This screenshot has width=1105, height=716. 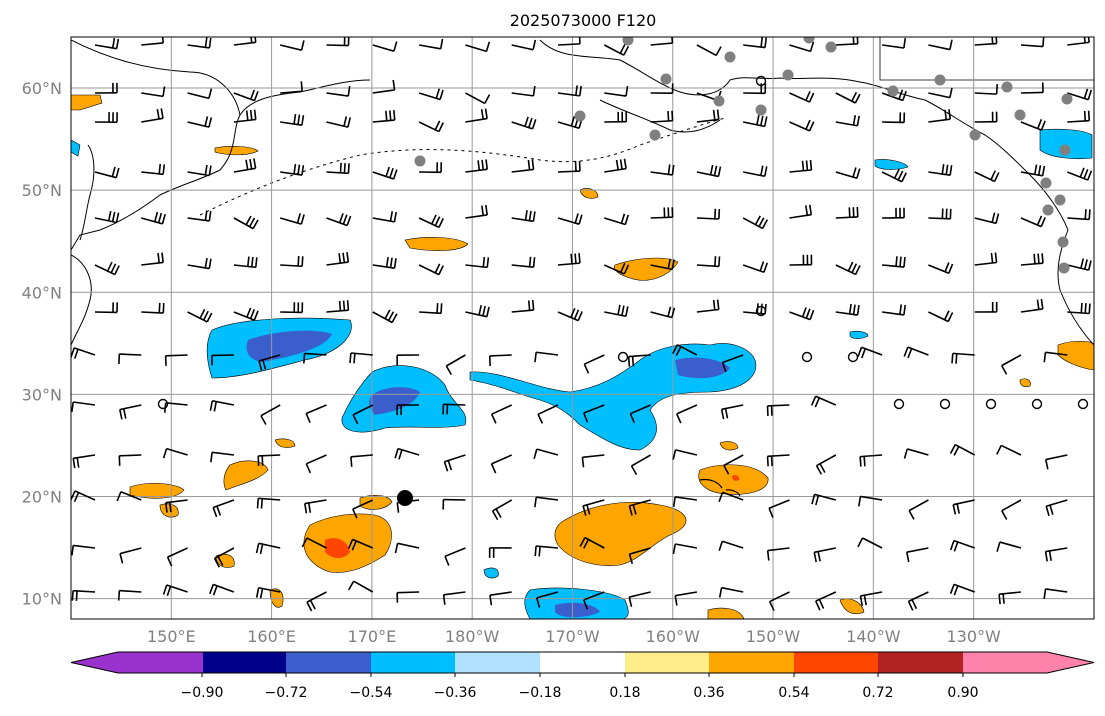 What do you see at coordinates (371, 693) in the screenshot?
I see `colorbar-tick-label: −0.54` at bounding box center [371, 693].